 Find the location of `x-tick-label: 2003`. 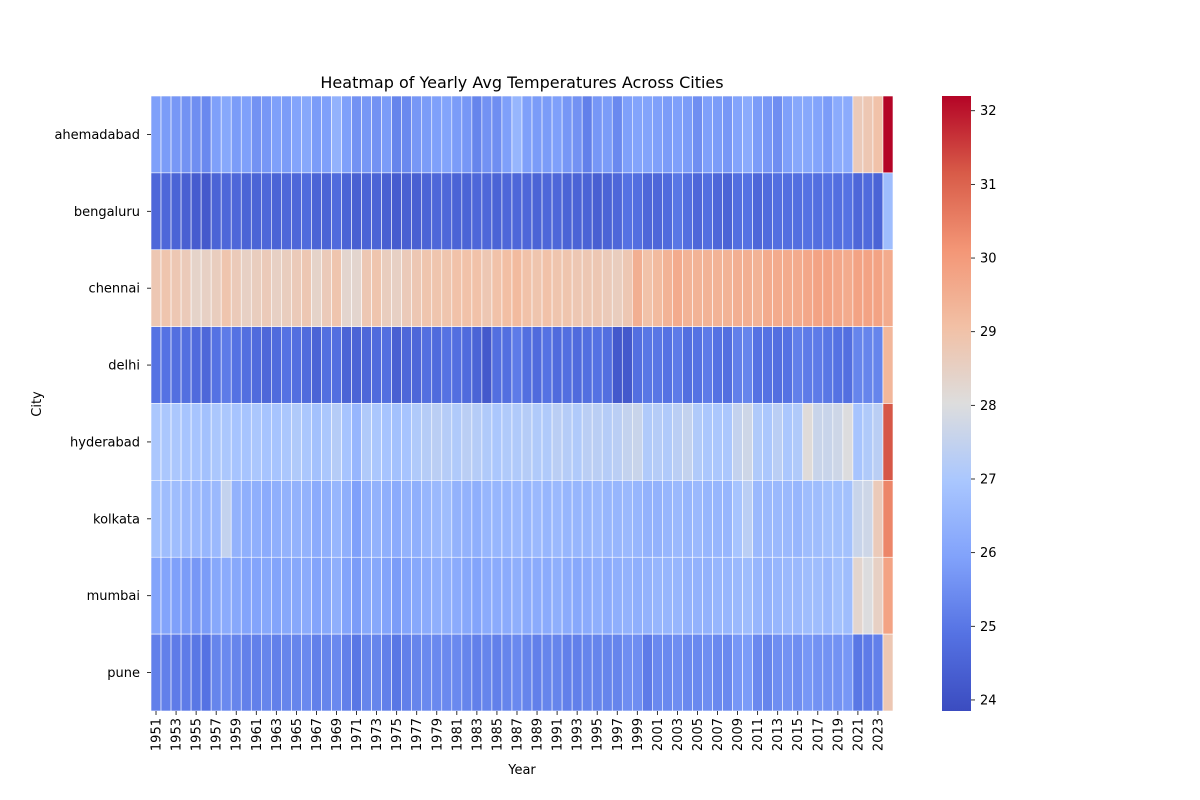

x-tick-label: 2003 is located at coordinates (678, 734).